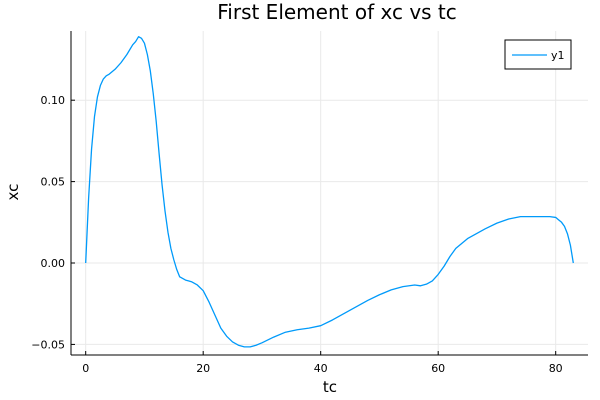  I want to click on y-tick-label: 0.10, so click(53, 100).